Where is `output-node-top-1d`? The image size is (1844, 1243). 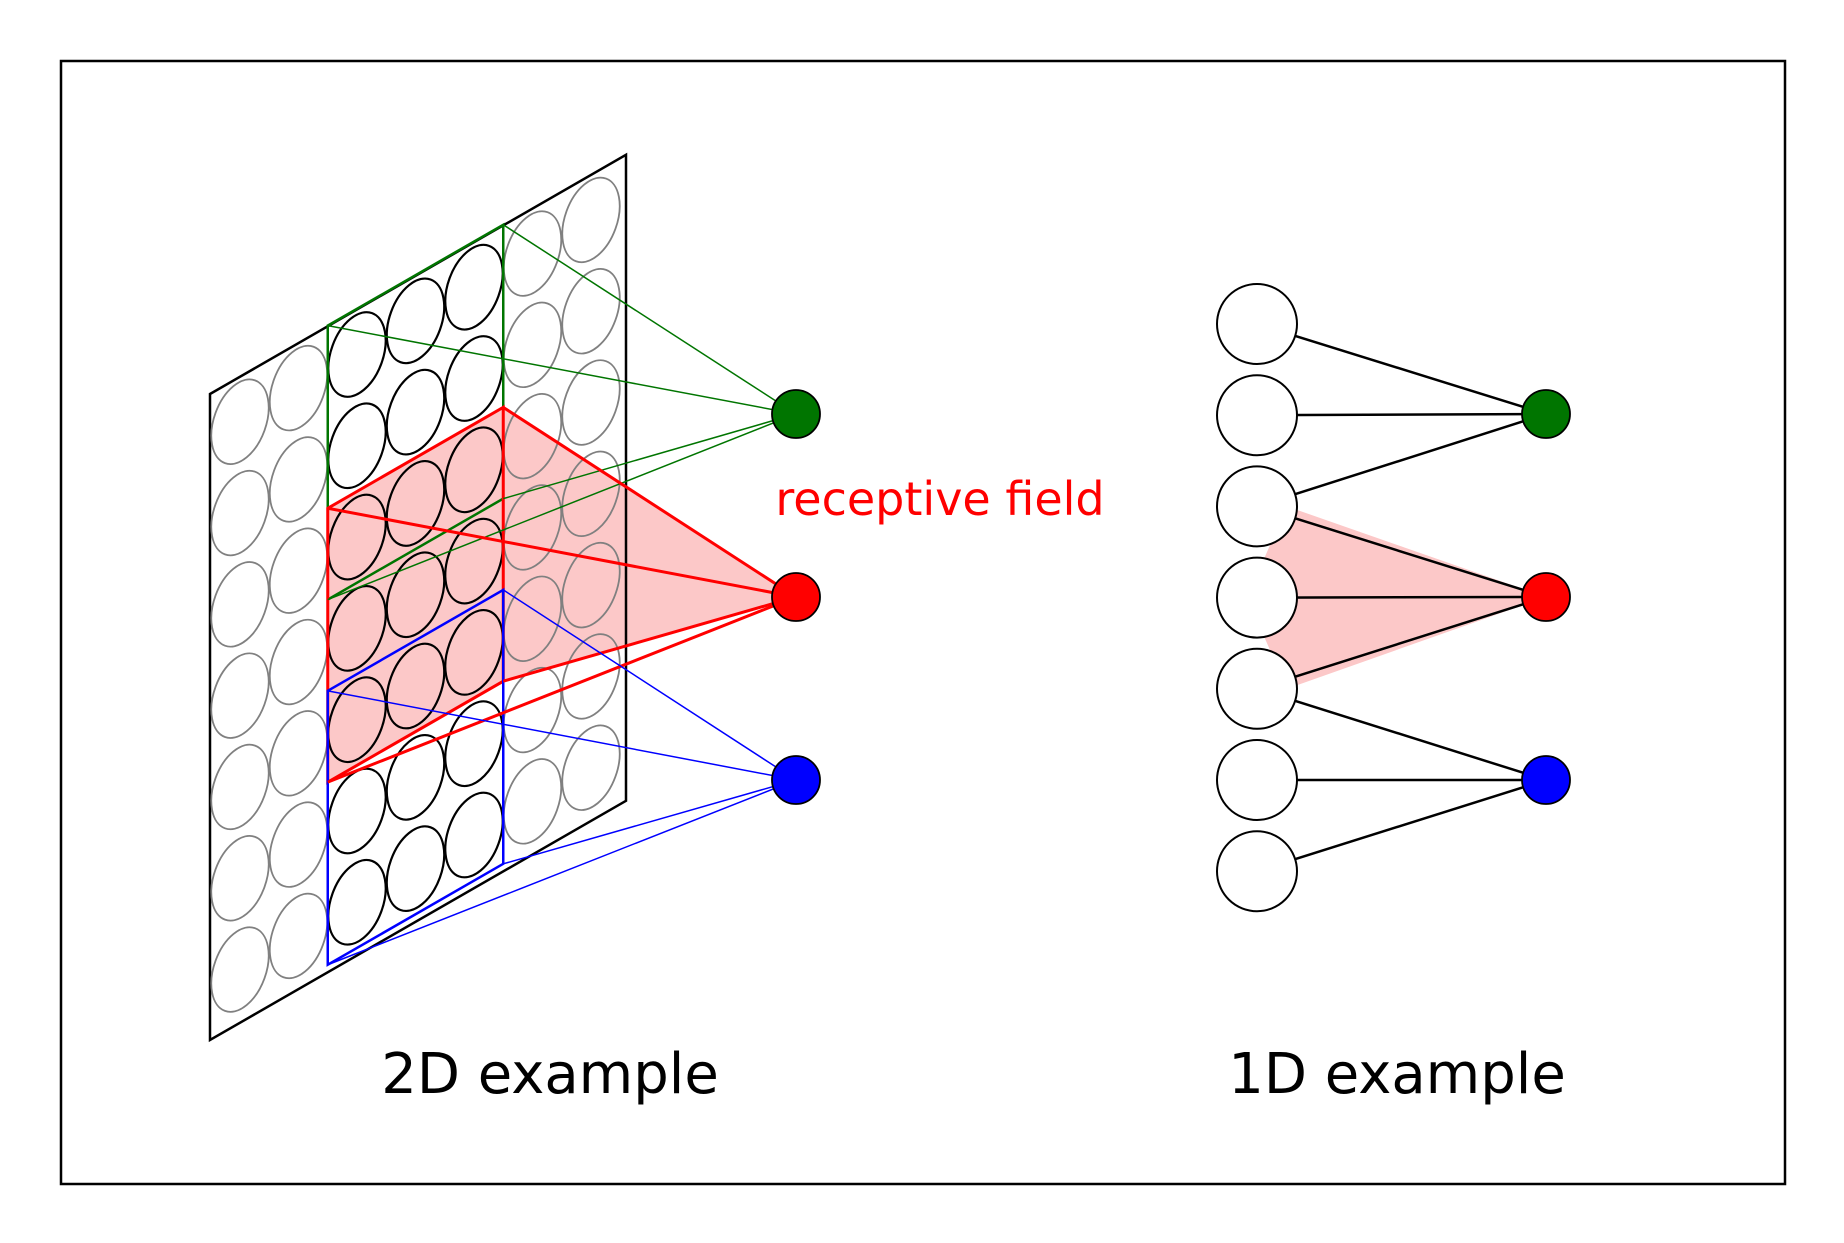 output-node-top-1d is located at coordinates (1546, 414).